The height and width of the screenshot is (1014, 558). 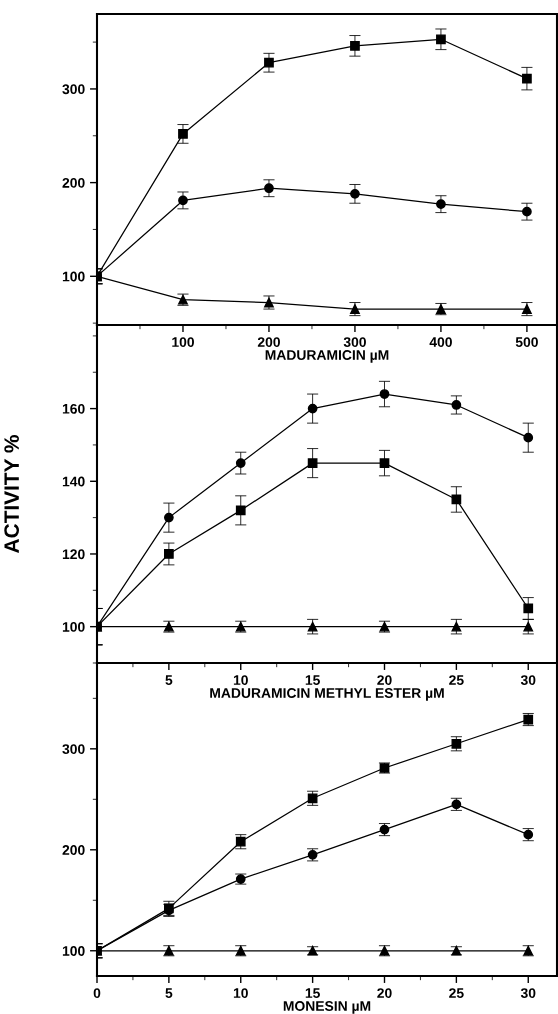 What do you see at coordinates (327, 356) in the screenshot?
I see `x-axis-title: MADURAMICIN µM` at bounding box center [327, 356].